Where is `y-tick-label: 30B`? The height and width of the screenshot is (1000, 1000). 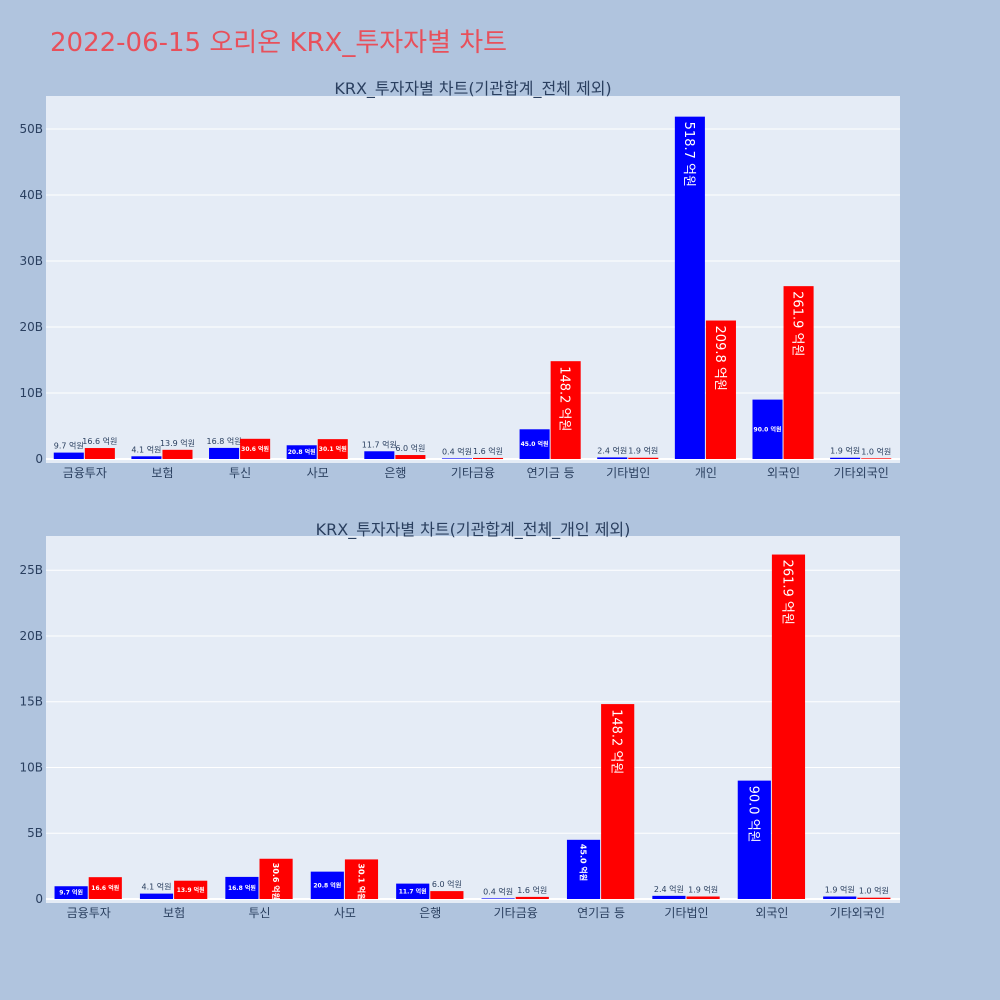 y-tick-label: 30B is located at coordinates (31, 261).